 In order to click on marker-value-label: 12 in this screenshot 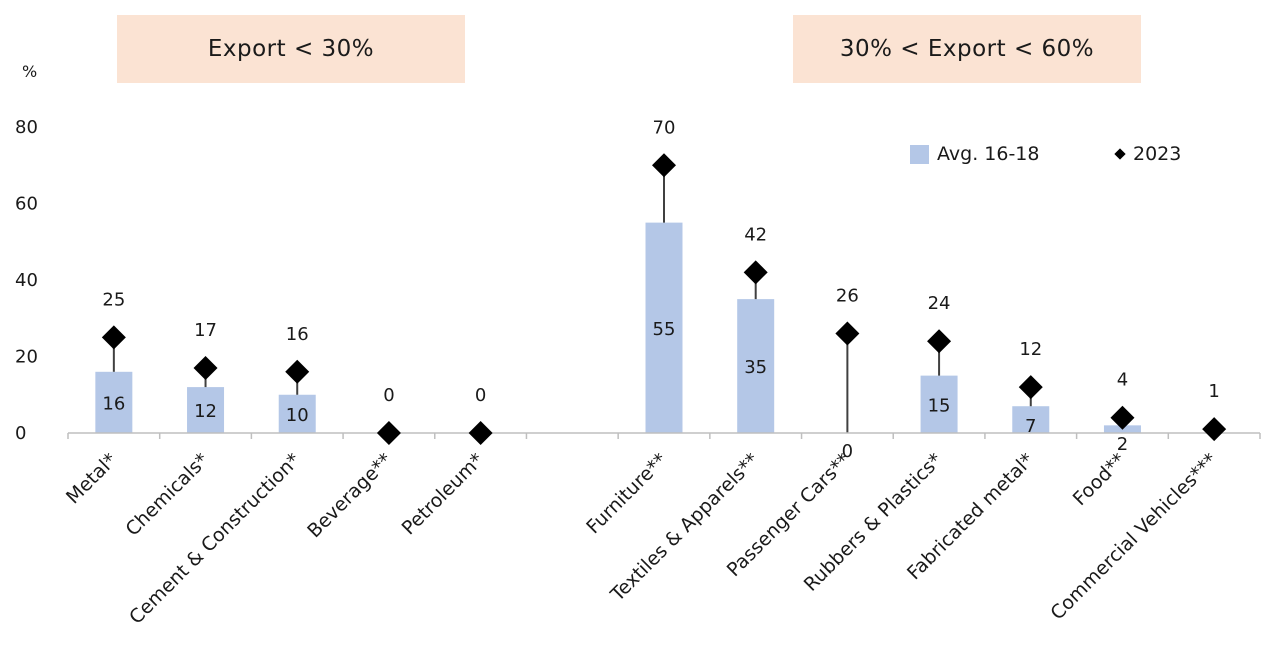, I will do `click(1030, 349)`.